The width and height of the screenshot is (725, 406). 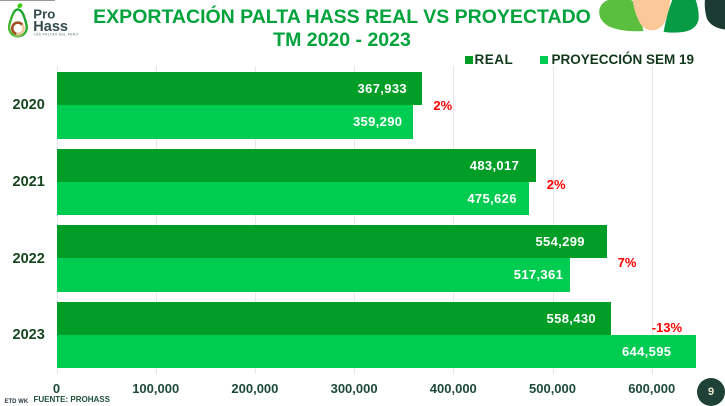 I want to click on svg-text: Hass, so click(x=50, y=27).